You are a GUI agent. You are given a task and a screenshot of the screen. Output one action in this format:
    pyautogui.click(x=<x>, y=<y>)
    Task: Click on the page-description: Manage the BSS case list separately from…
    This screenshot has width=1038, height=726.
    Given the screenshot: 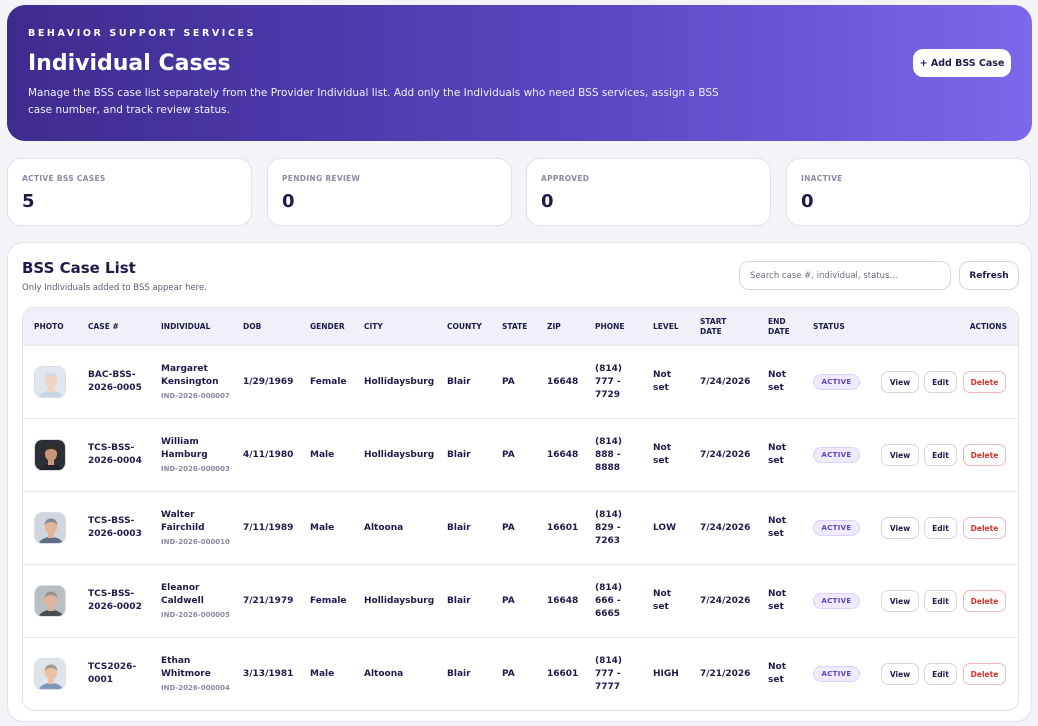 What is the action you would take?
    pyautogui.click(x=373, y=101)
    